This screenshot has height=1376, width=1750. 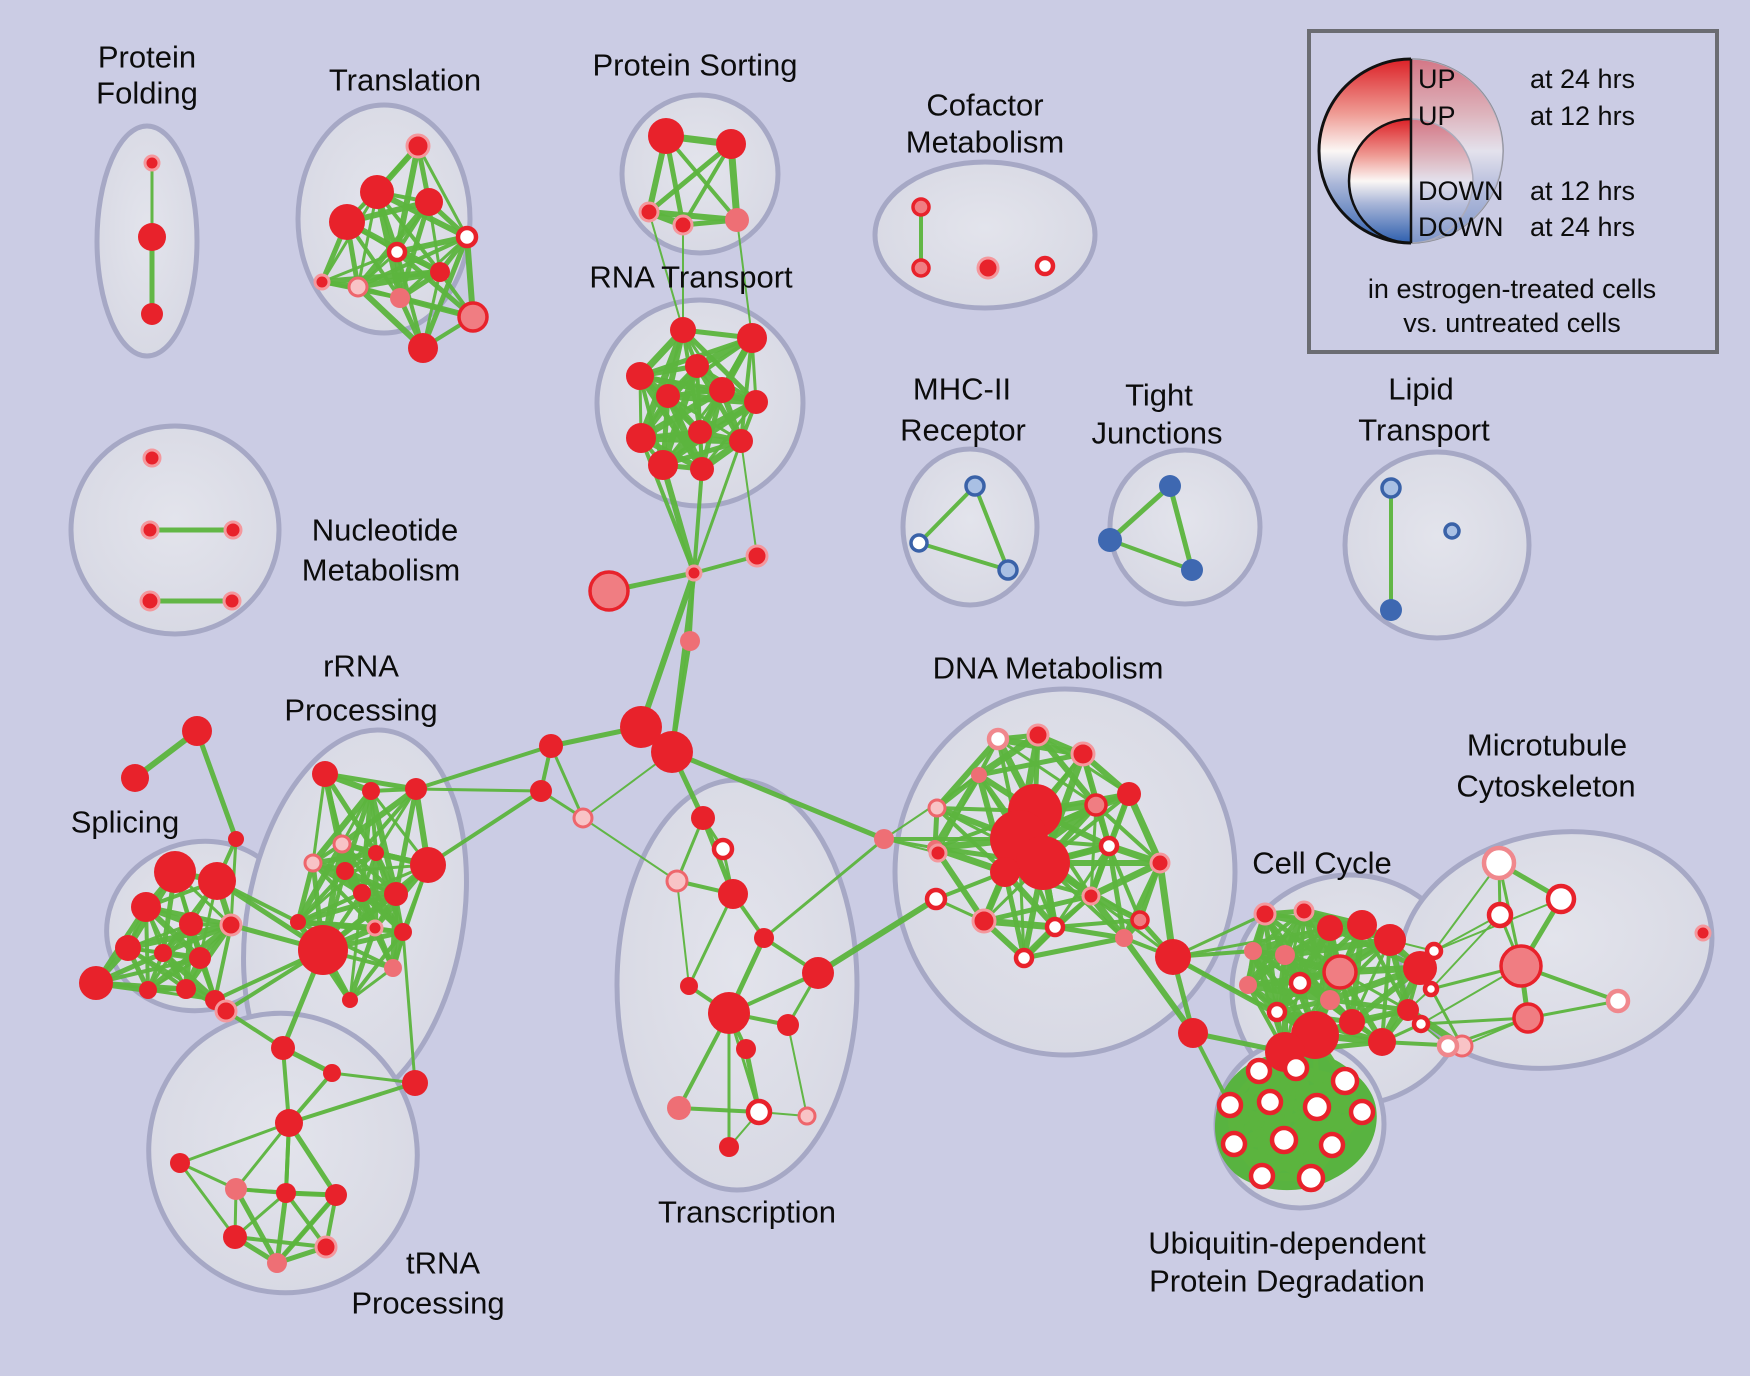 I want to click on node-rt11, so click(x=702, y=469).